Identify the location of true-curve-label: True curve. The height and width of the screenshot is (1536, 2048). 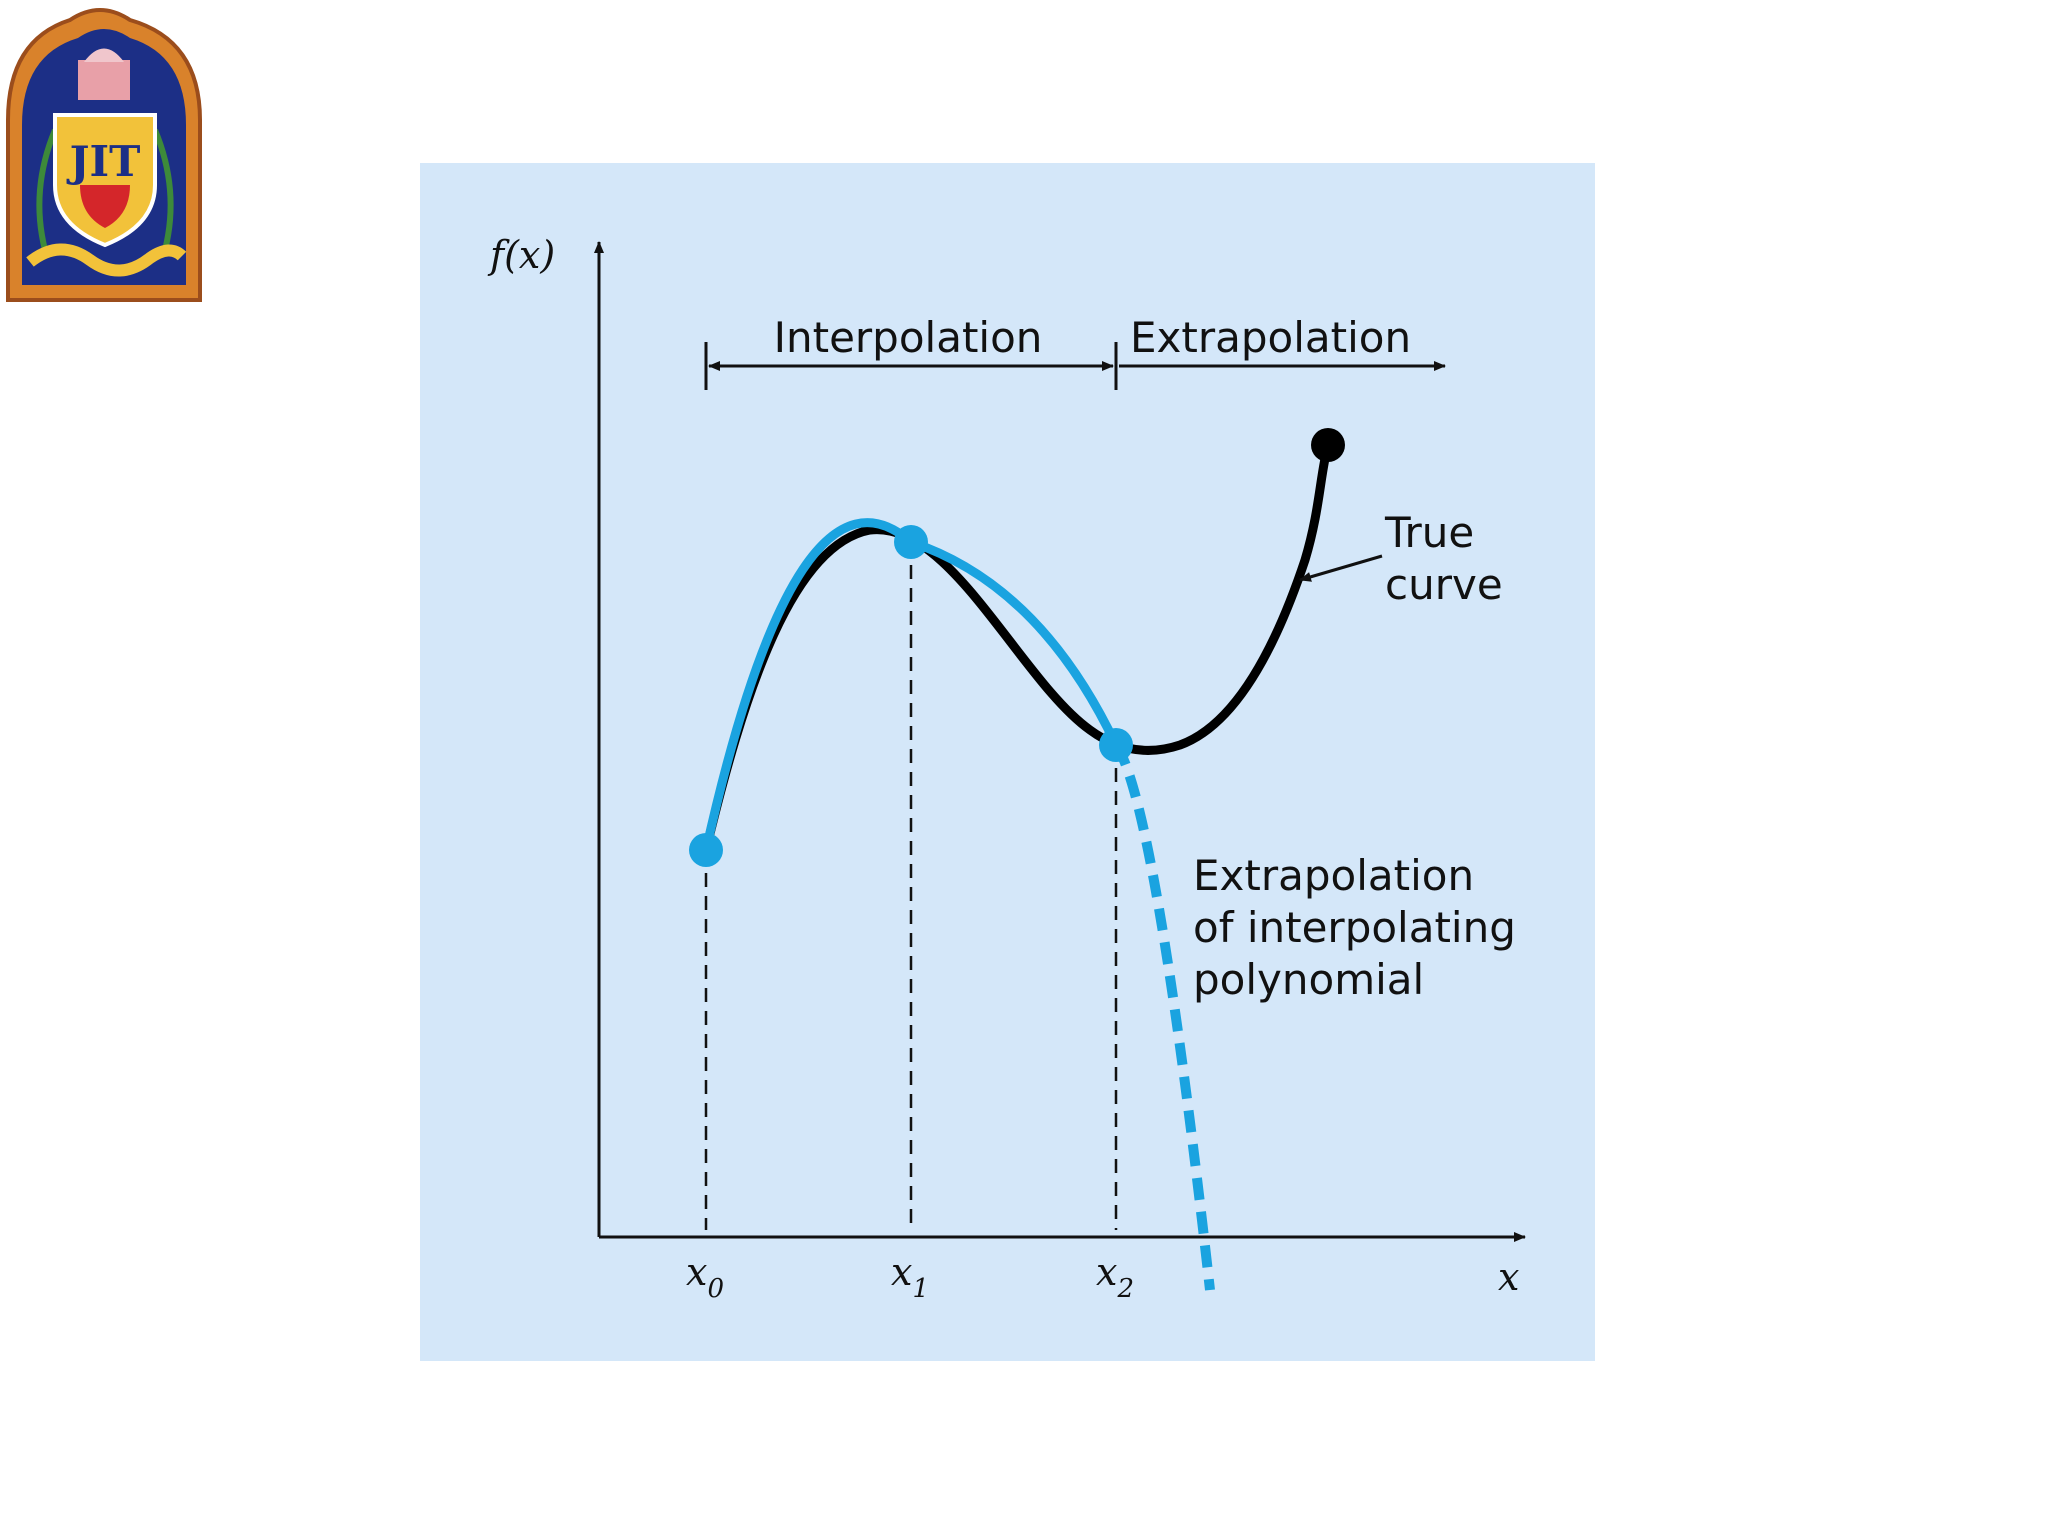
(1443, 558).